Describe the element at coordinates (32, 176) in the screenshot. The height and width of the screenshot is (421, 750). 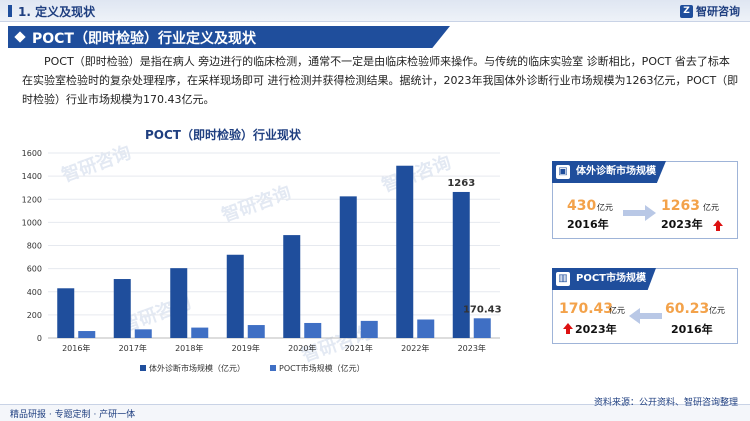
I see `y-tick-label: 1400` at that location.